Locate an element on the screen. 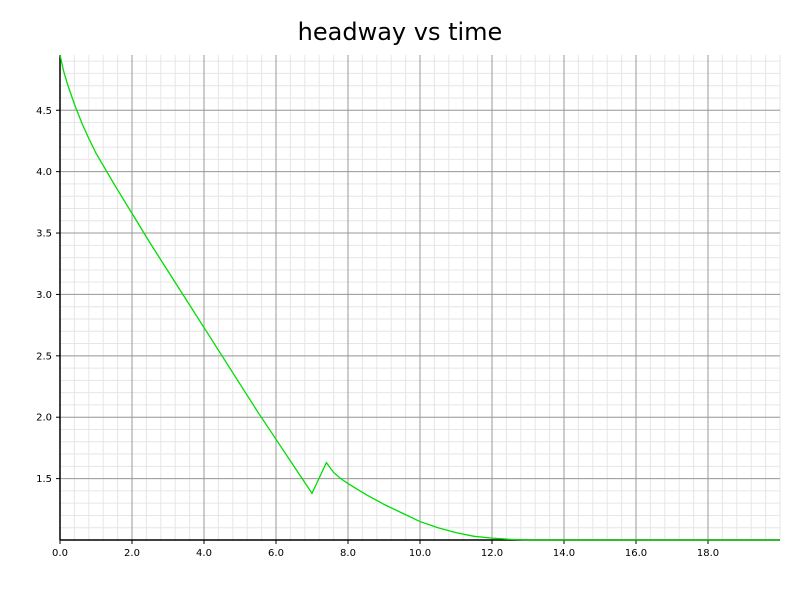  x-tick-label: 4.0 is located at coordinates (204, 553).